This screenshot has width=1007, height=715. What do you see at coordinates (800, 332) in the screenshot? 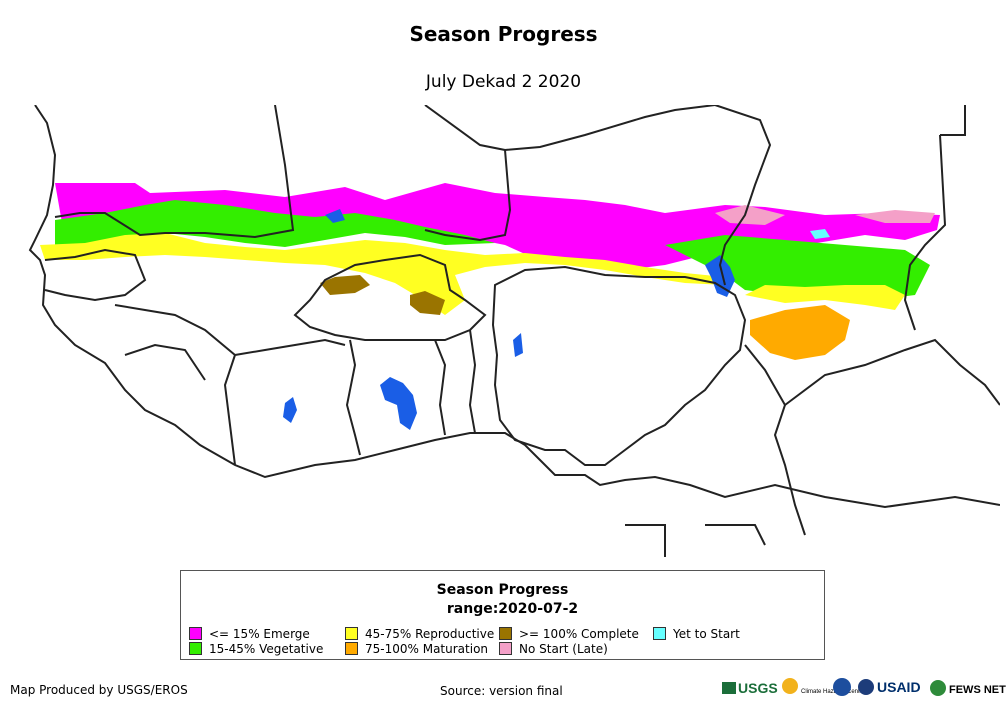
I see `band-maturation` at bounding box center [800, 332].